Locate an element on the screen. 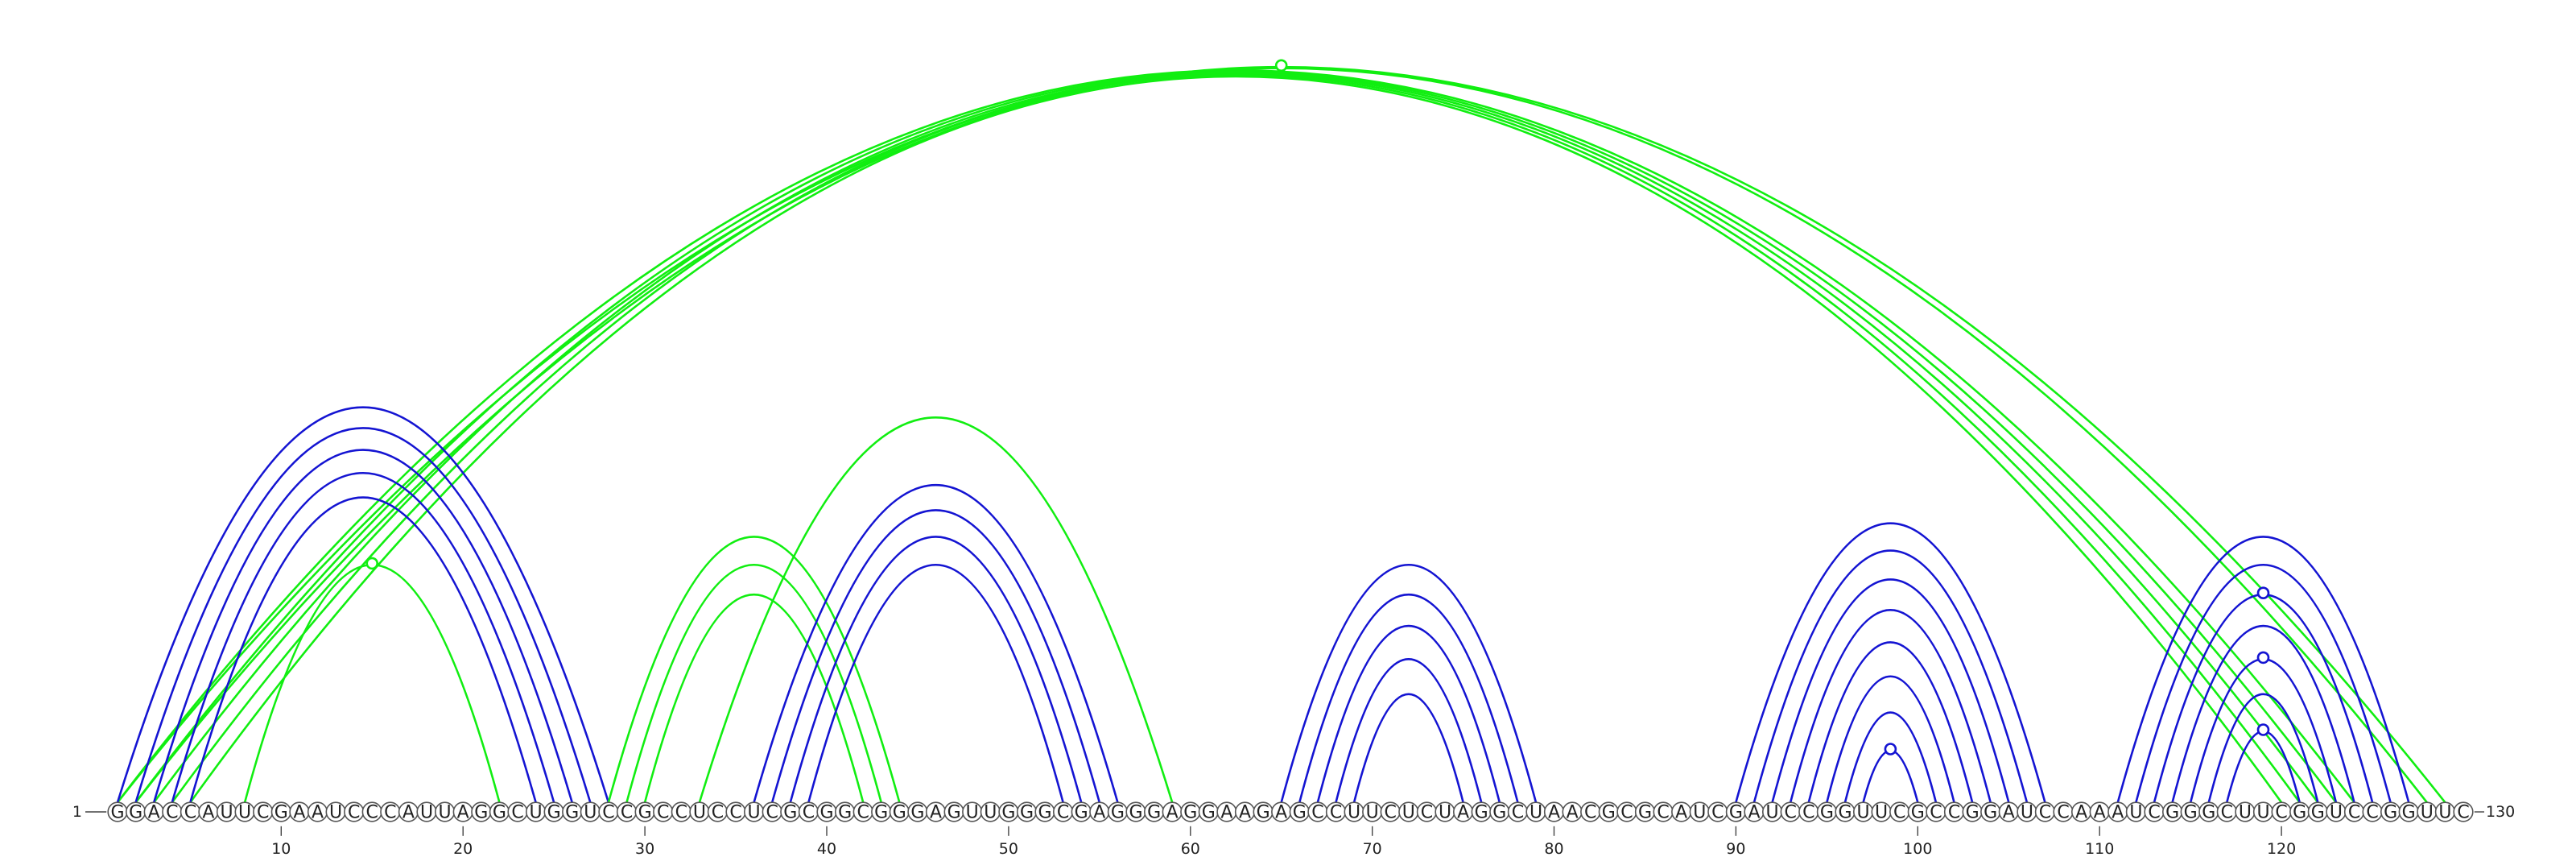 The image size is (2576, 857). nucleotide-17: A is located at coordinates (408, 812).